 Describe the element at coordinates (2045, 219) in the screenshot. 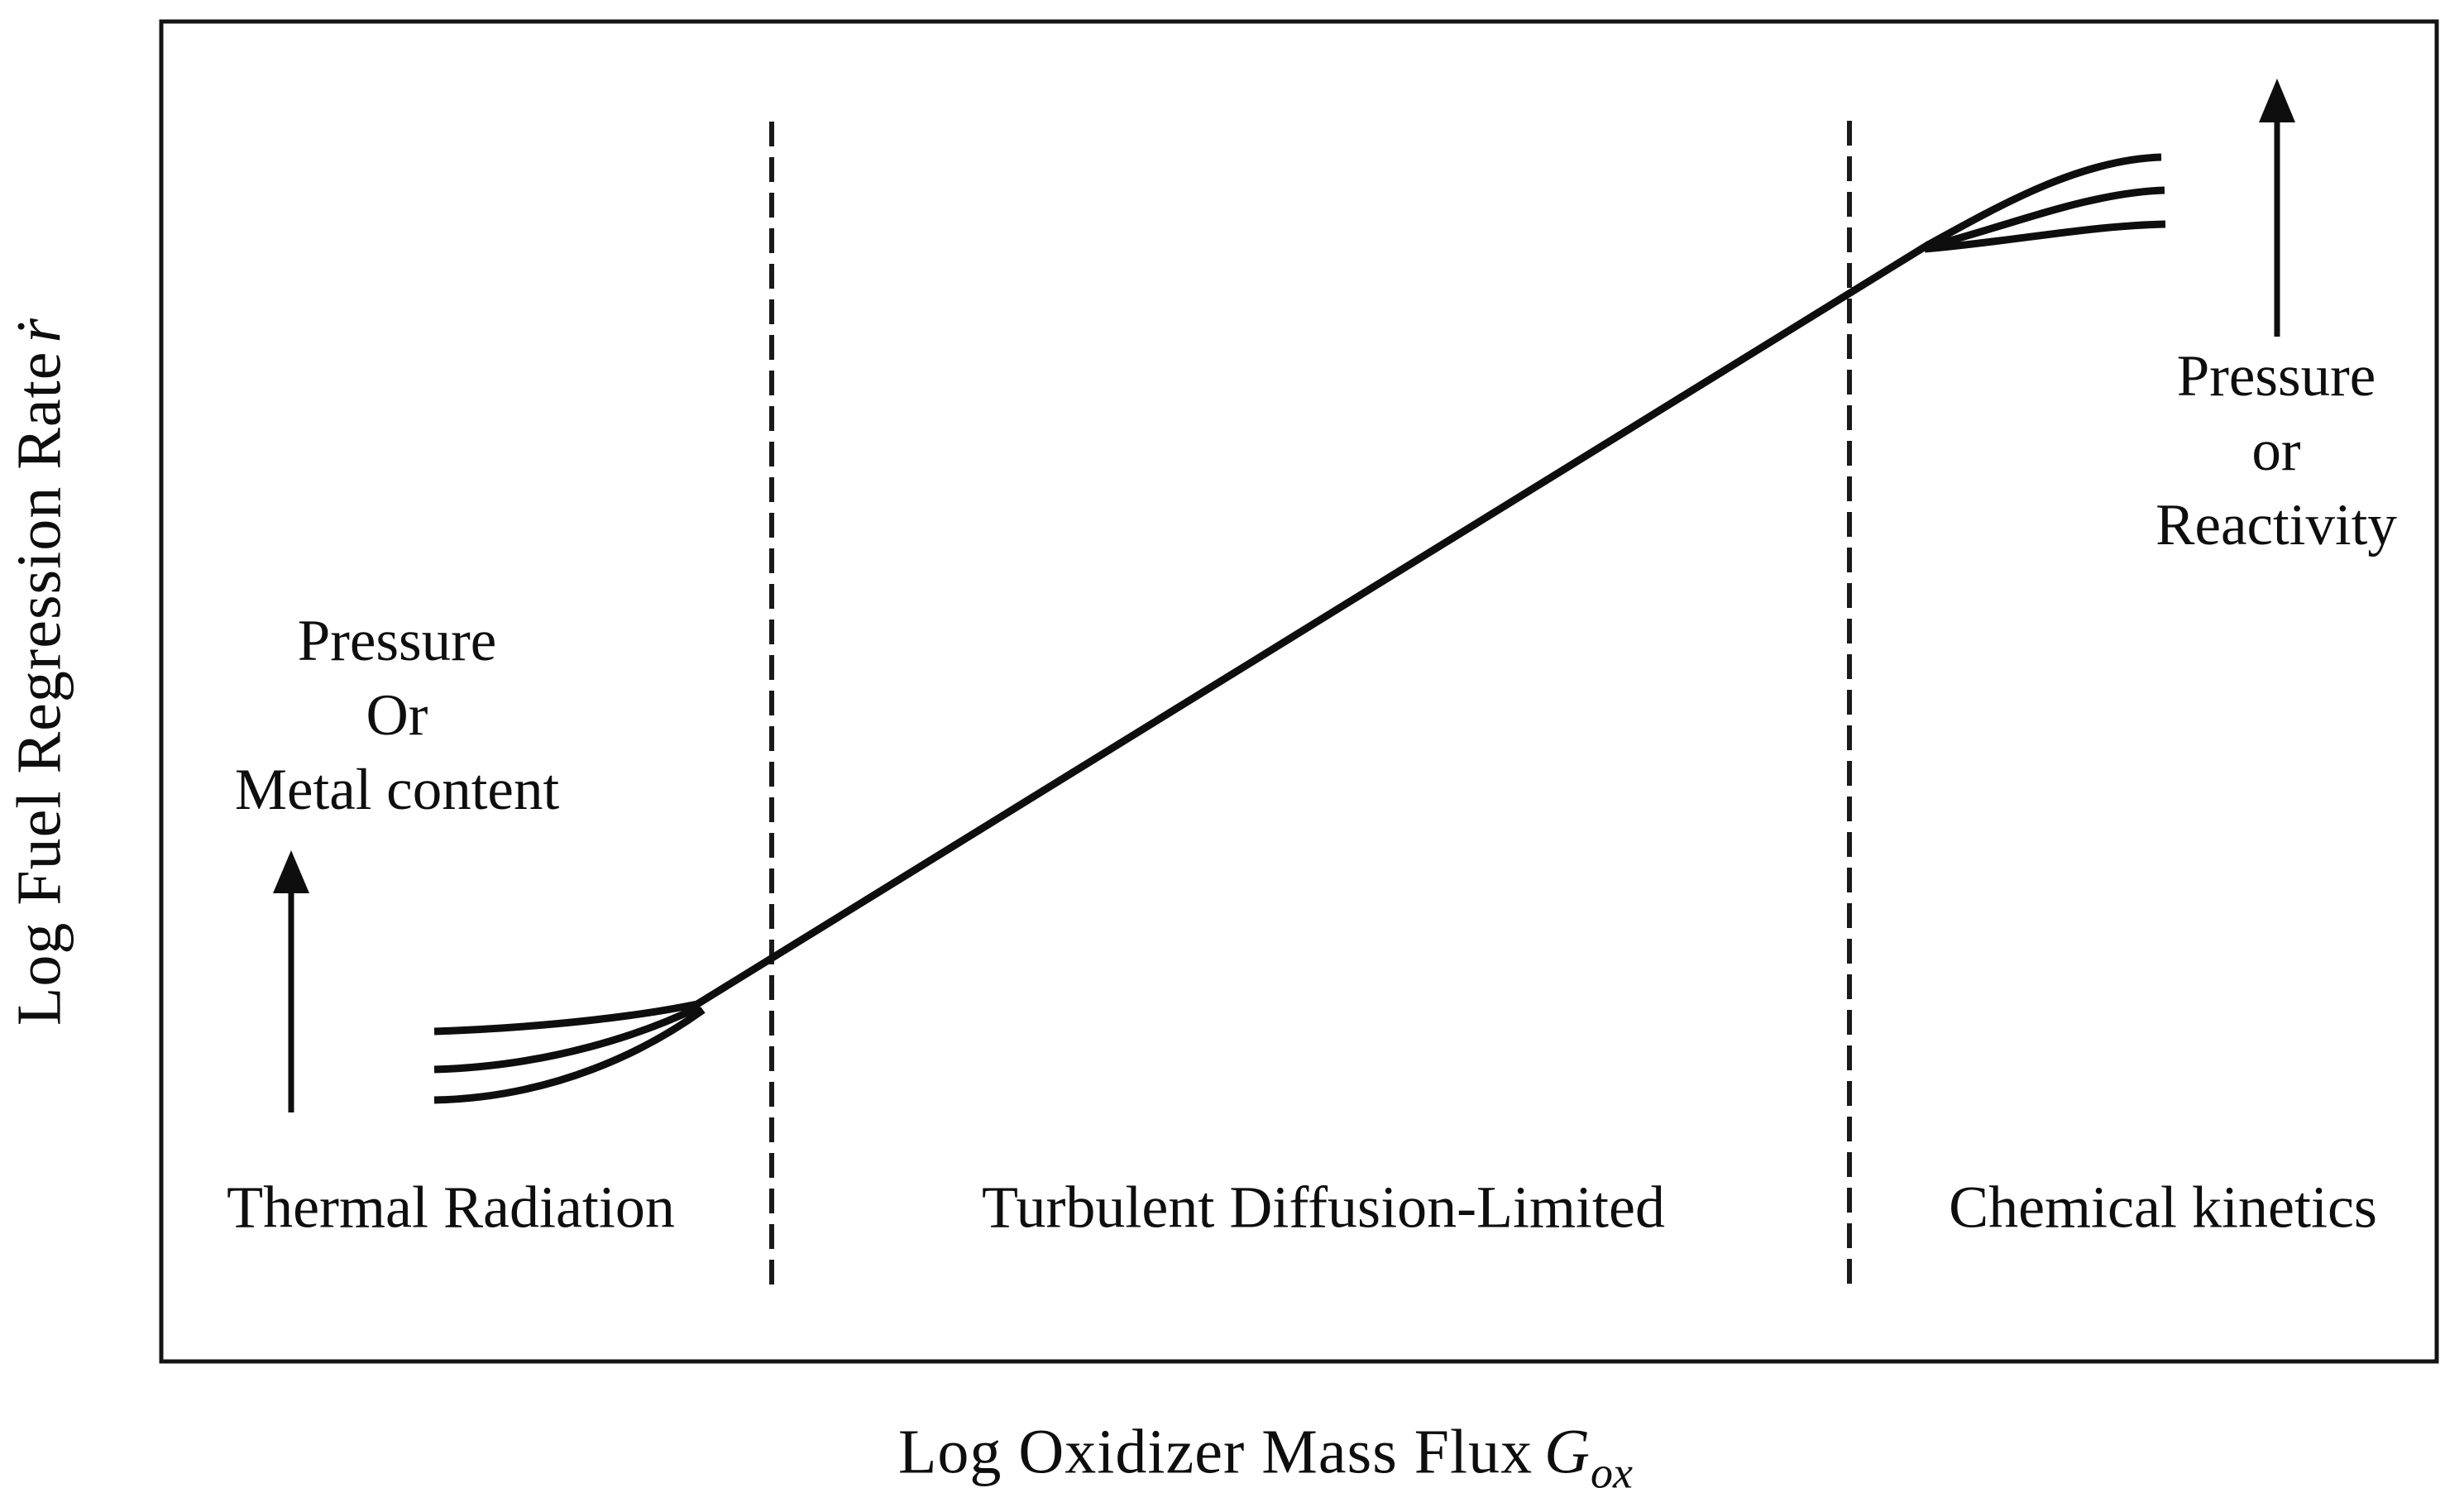

I see `high-flux-middle-curve` at that location.